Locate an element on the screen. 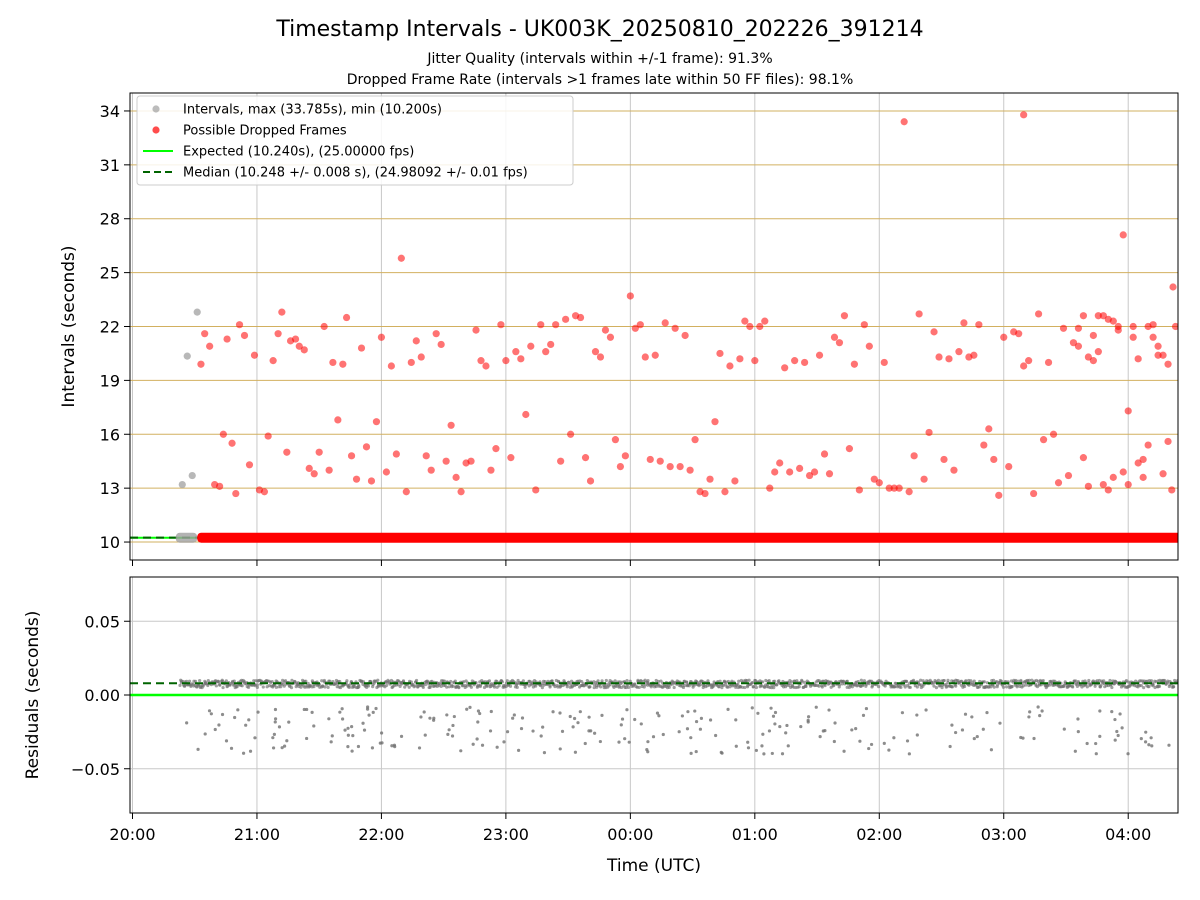 This screenshot has height=900, width=1200. legend-label: Intervals, max (33.785s), min (10.200s) is located at coordinates (312, 110).